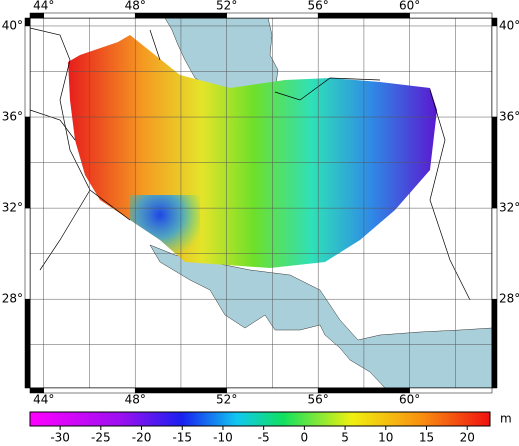 This screenshot has width=519, height=446. What do you see at coordinates (506, 419) in the screenshot?
I see `colorbar-unit: m` at bounding box center [506, 419].